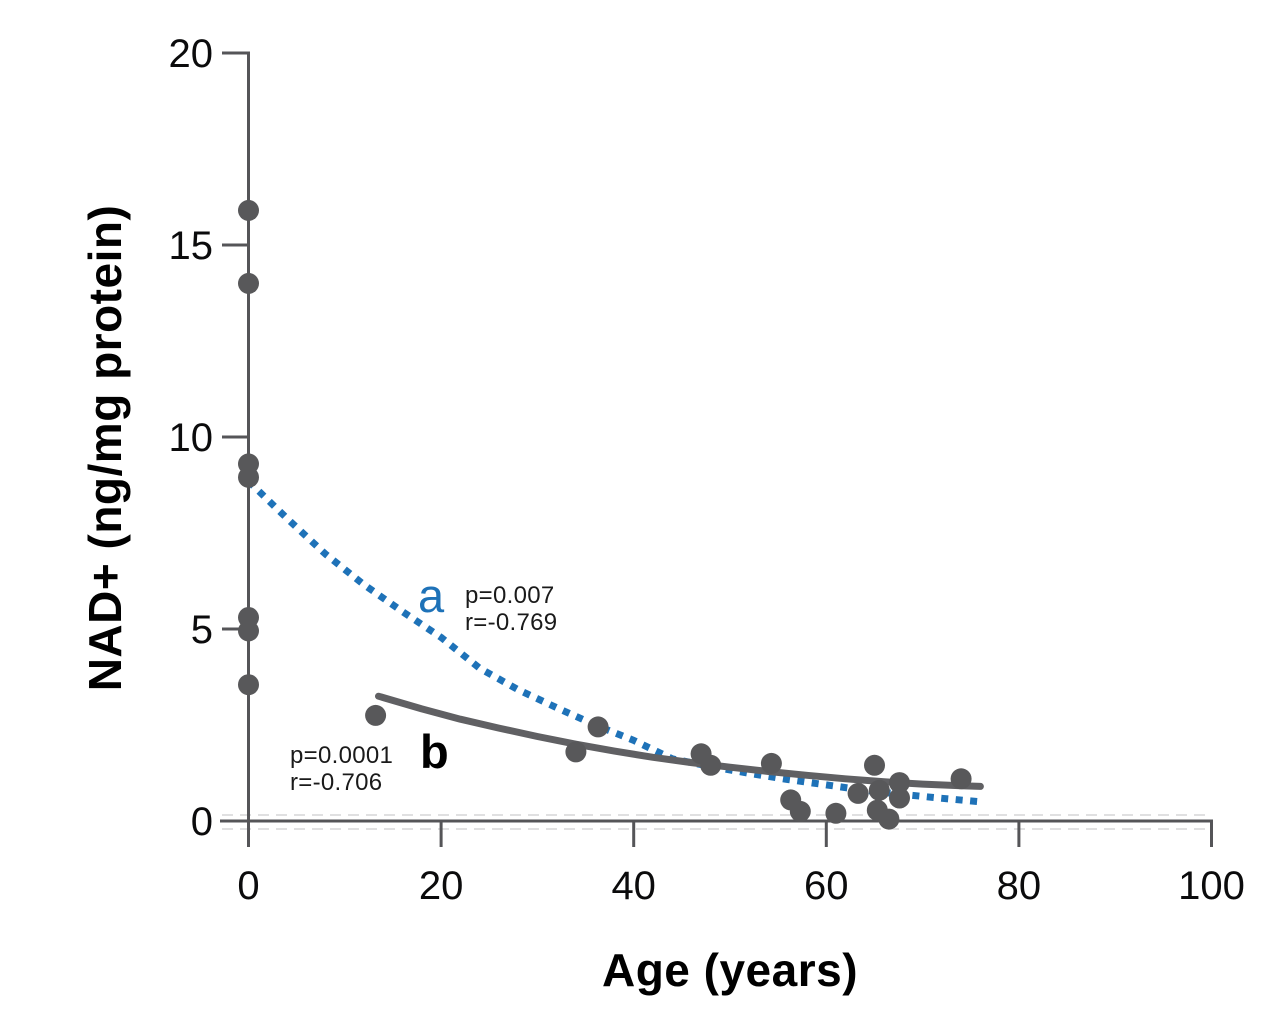  I want to click on series-b-stats: p=0.0001 r=-0.706, so click(341, 769).